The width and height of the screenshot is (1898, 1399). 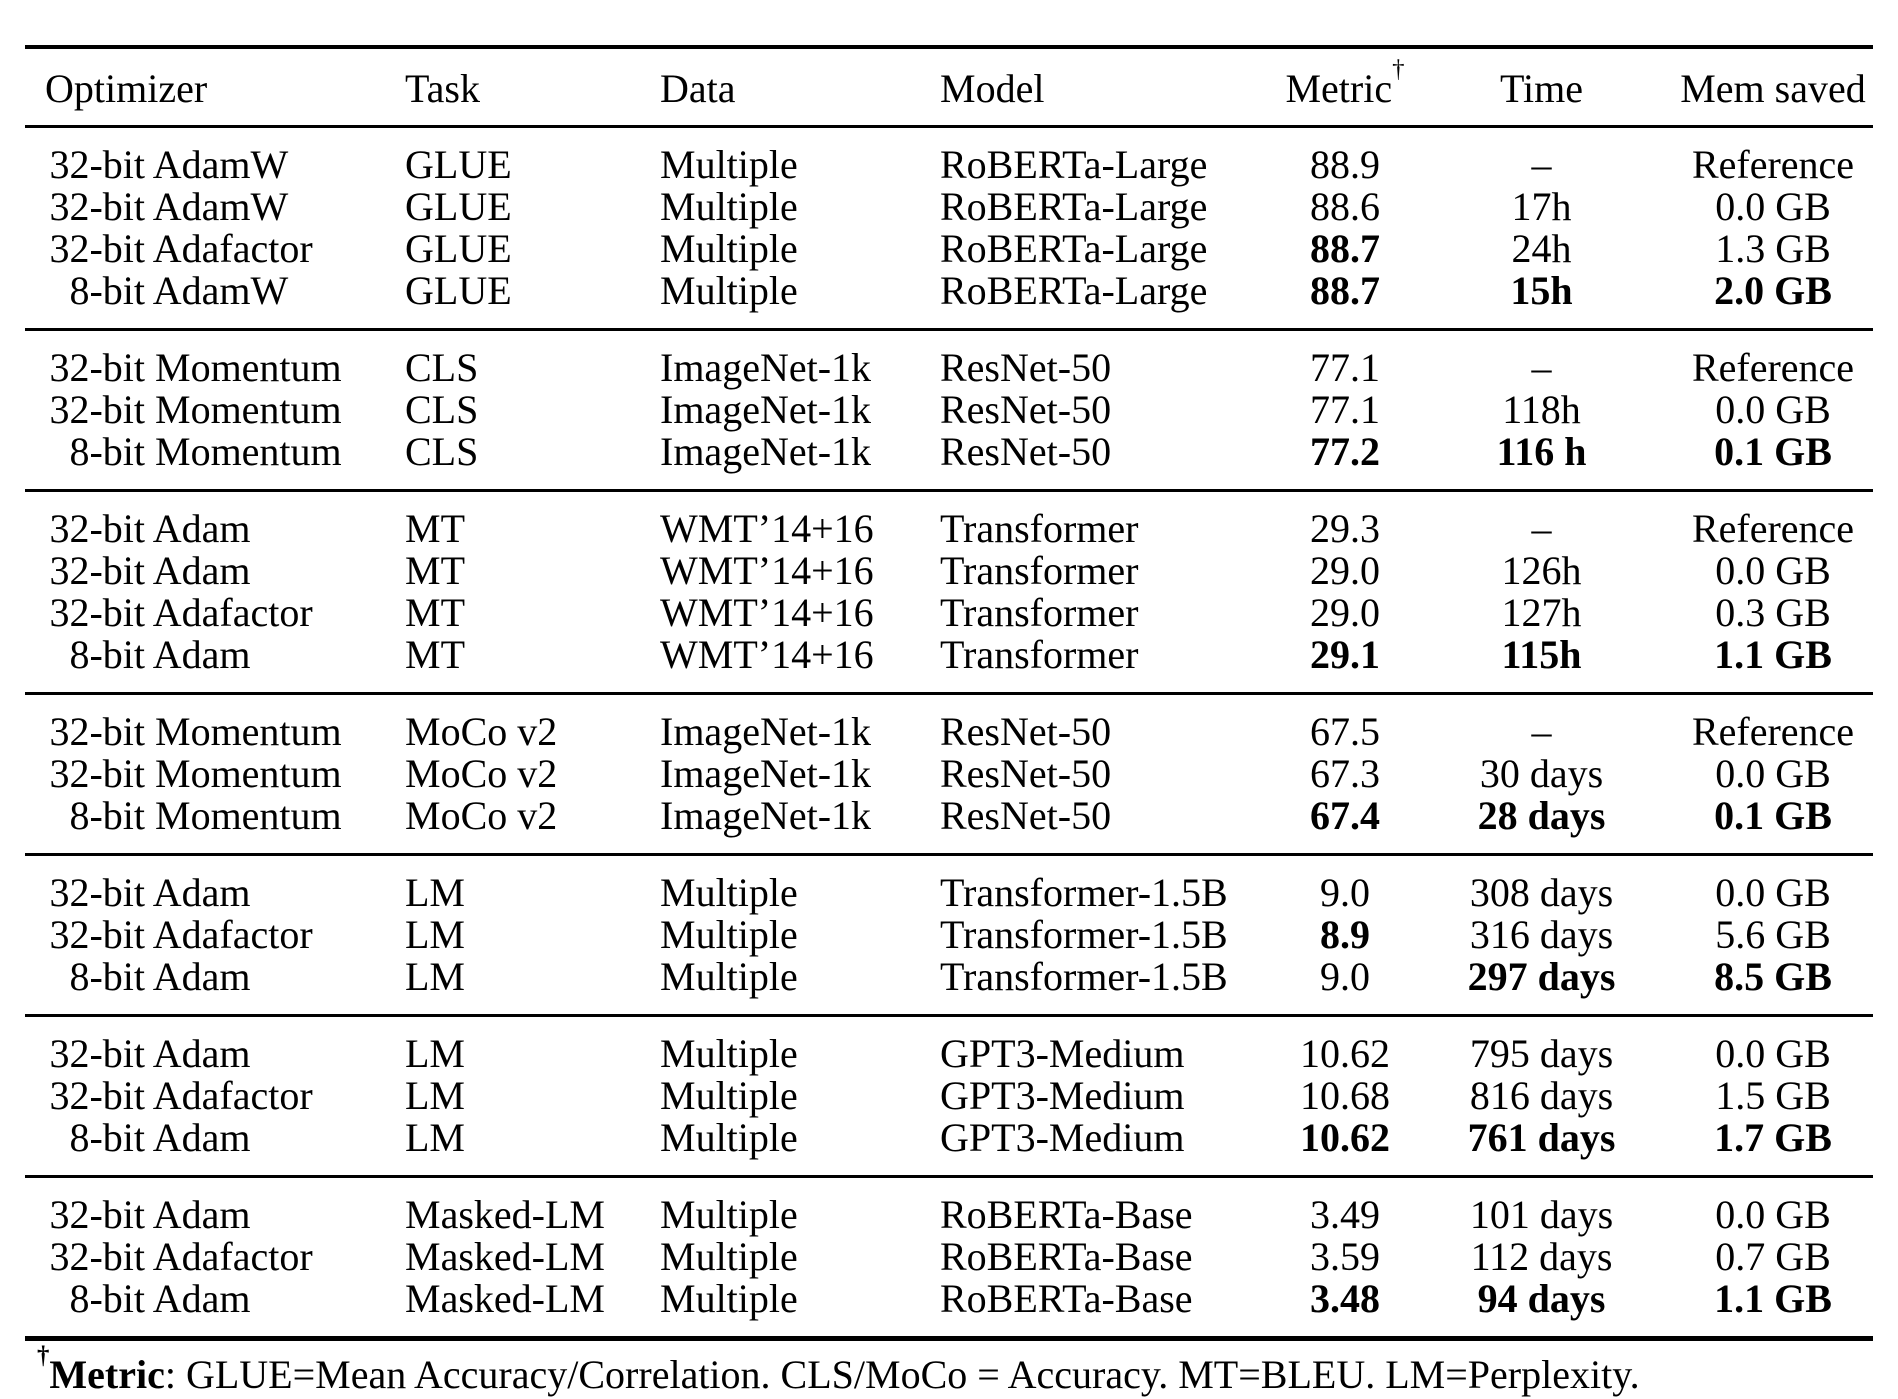 I want to click on metric-cell: 77.2, so click(x=1345, y=451).